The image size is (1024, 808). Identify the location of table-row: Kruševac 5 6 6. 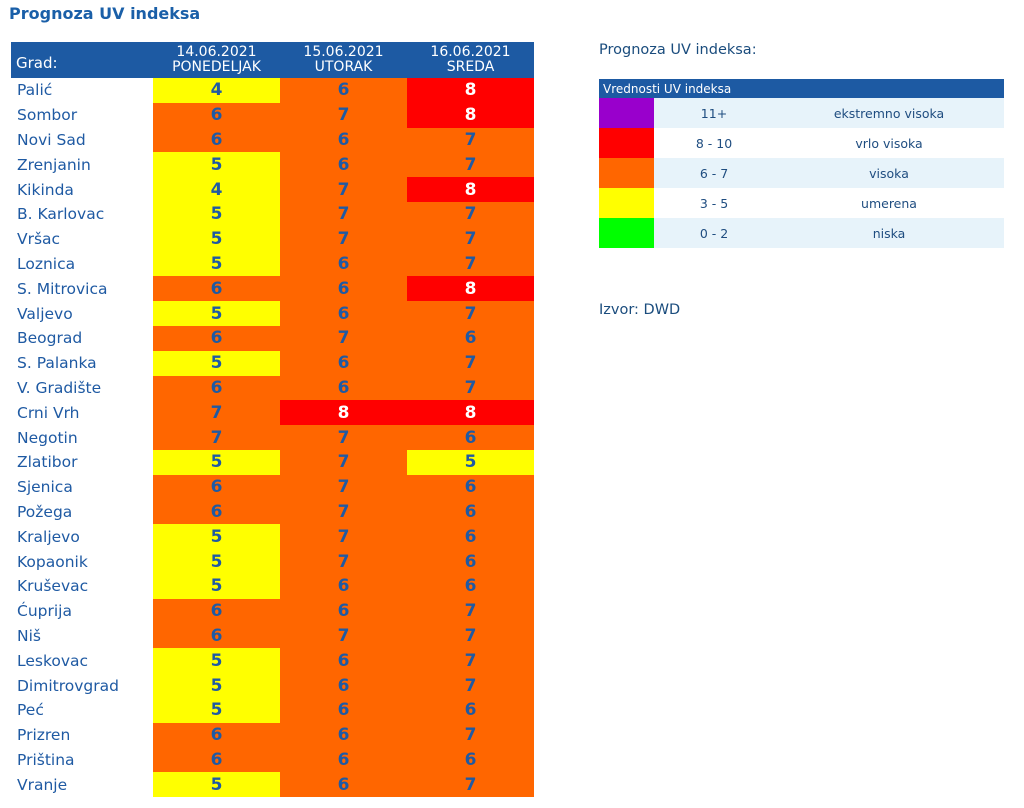
(272, 586).